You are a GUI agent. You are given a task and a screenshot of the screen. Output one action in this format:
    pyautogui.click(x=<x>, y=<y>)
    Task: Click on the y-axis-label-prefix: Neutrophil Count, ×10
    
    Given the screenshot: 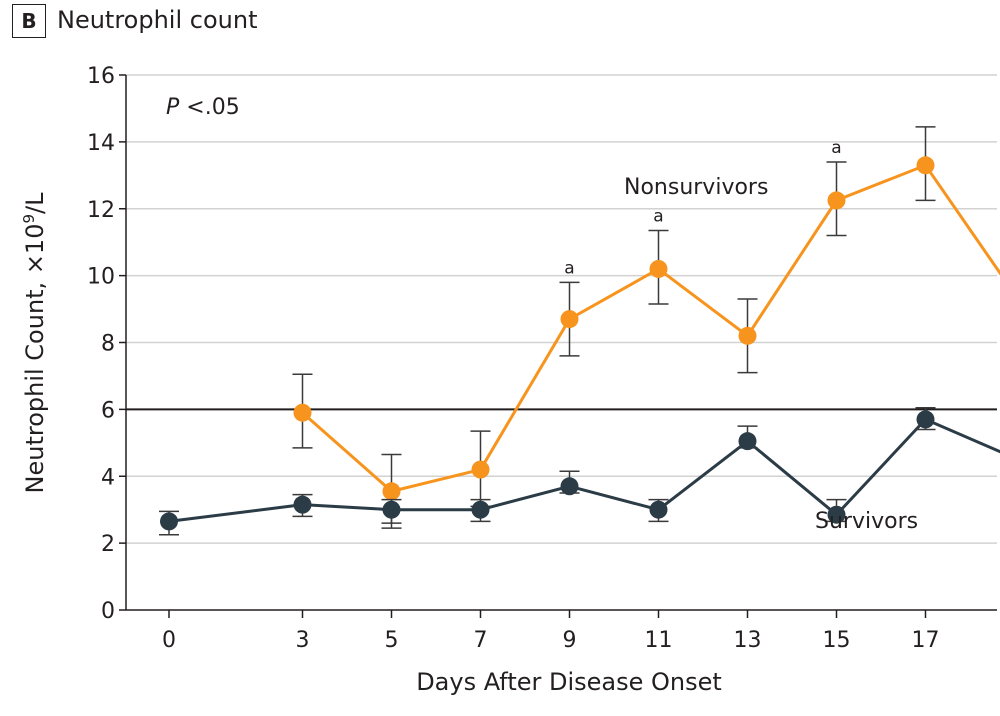 What is the action you would take?
    pyautogui.click(x=35, y=359)
    